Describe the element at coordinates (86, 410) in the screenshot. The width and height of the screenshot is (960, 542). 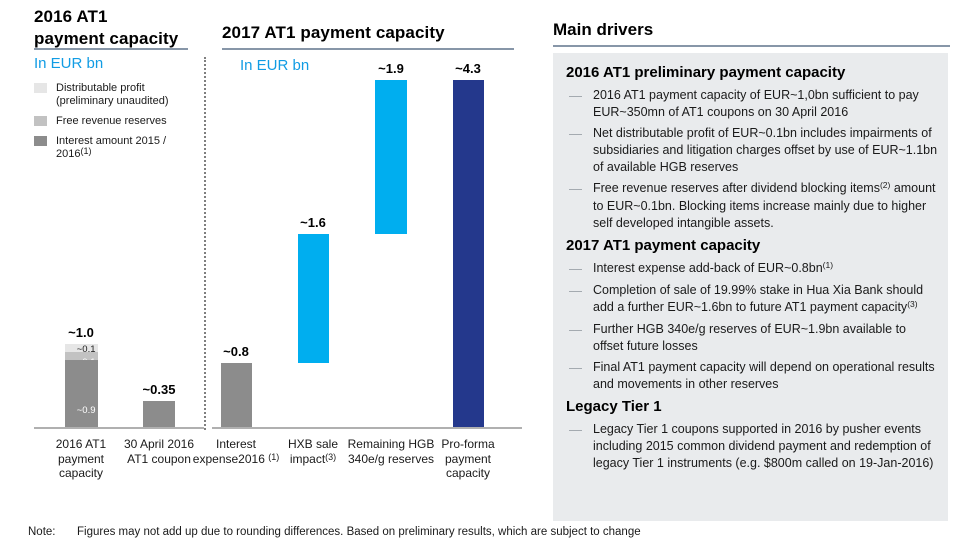
I see `bar-segment-label: ~0.9` at that location.